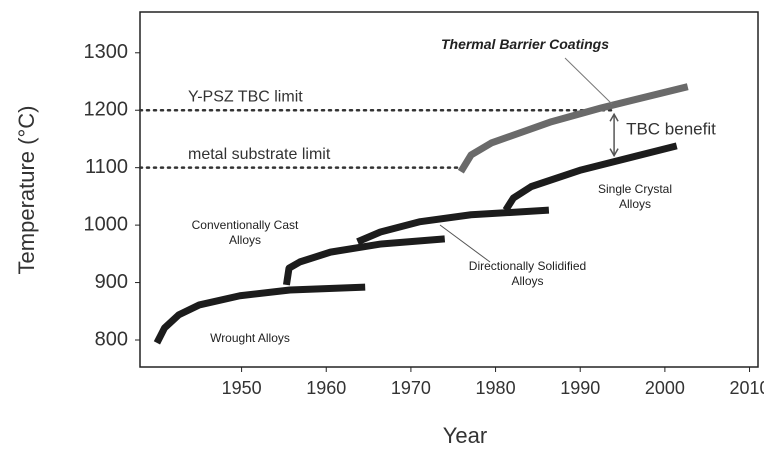  I want to click on x-axis-label: Year, so click(465, 435).